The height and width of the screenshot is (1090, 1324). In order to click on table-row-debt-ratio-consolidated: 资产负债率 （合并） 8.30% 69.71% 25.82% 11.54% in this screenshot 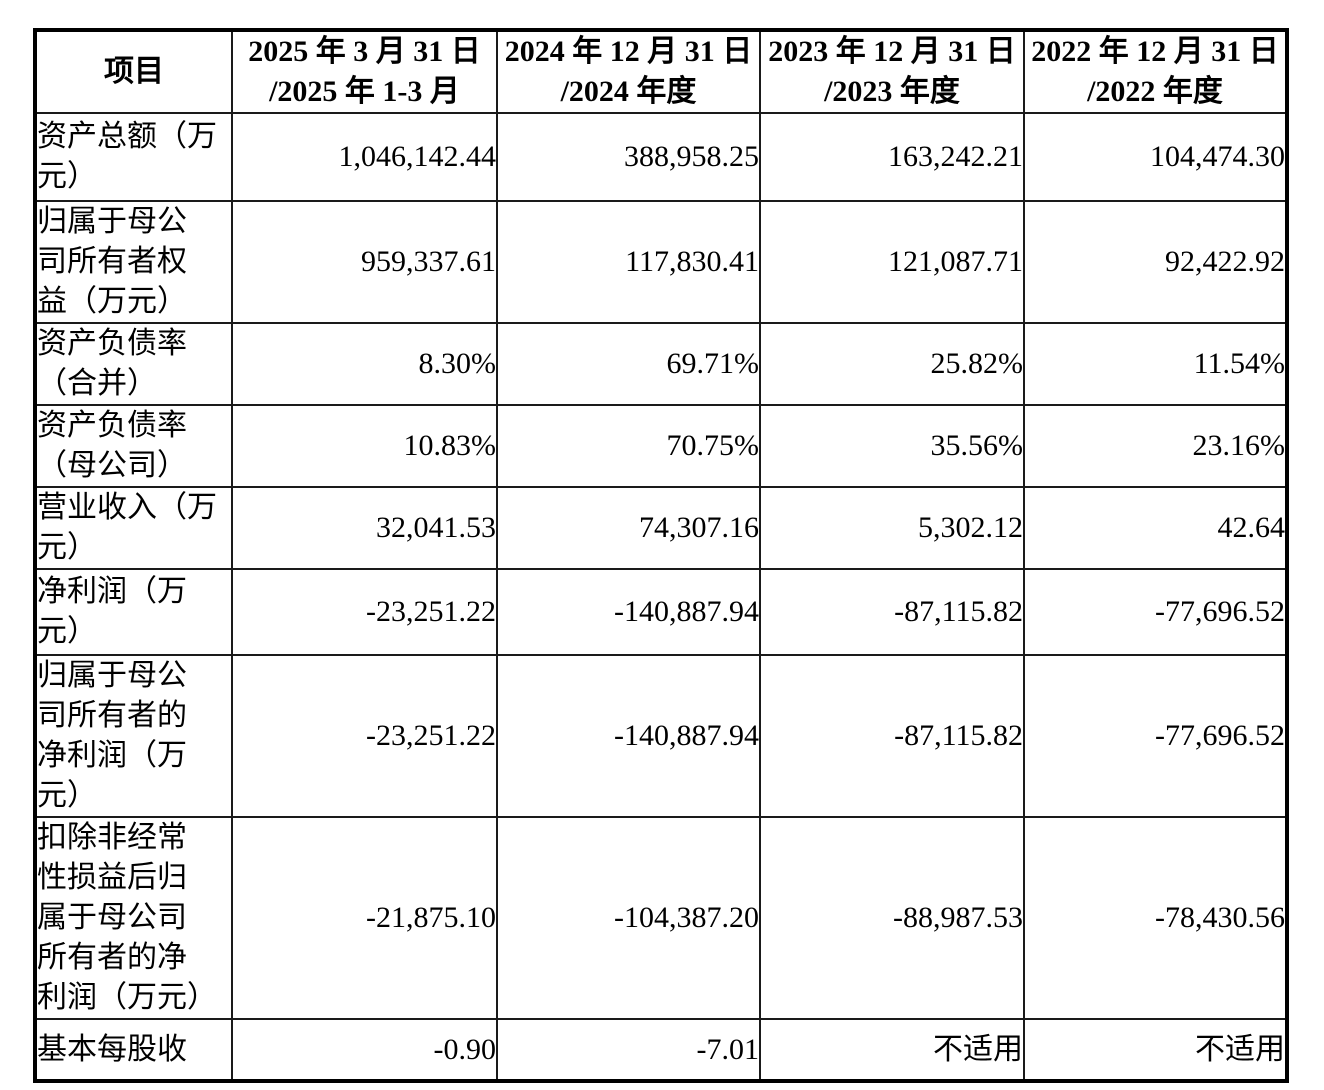, I will do `click(661, 364)`.